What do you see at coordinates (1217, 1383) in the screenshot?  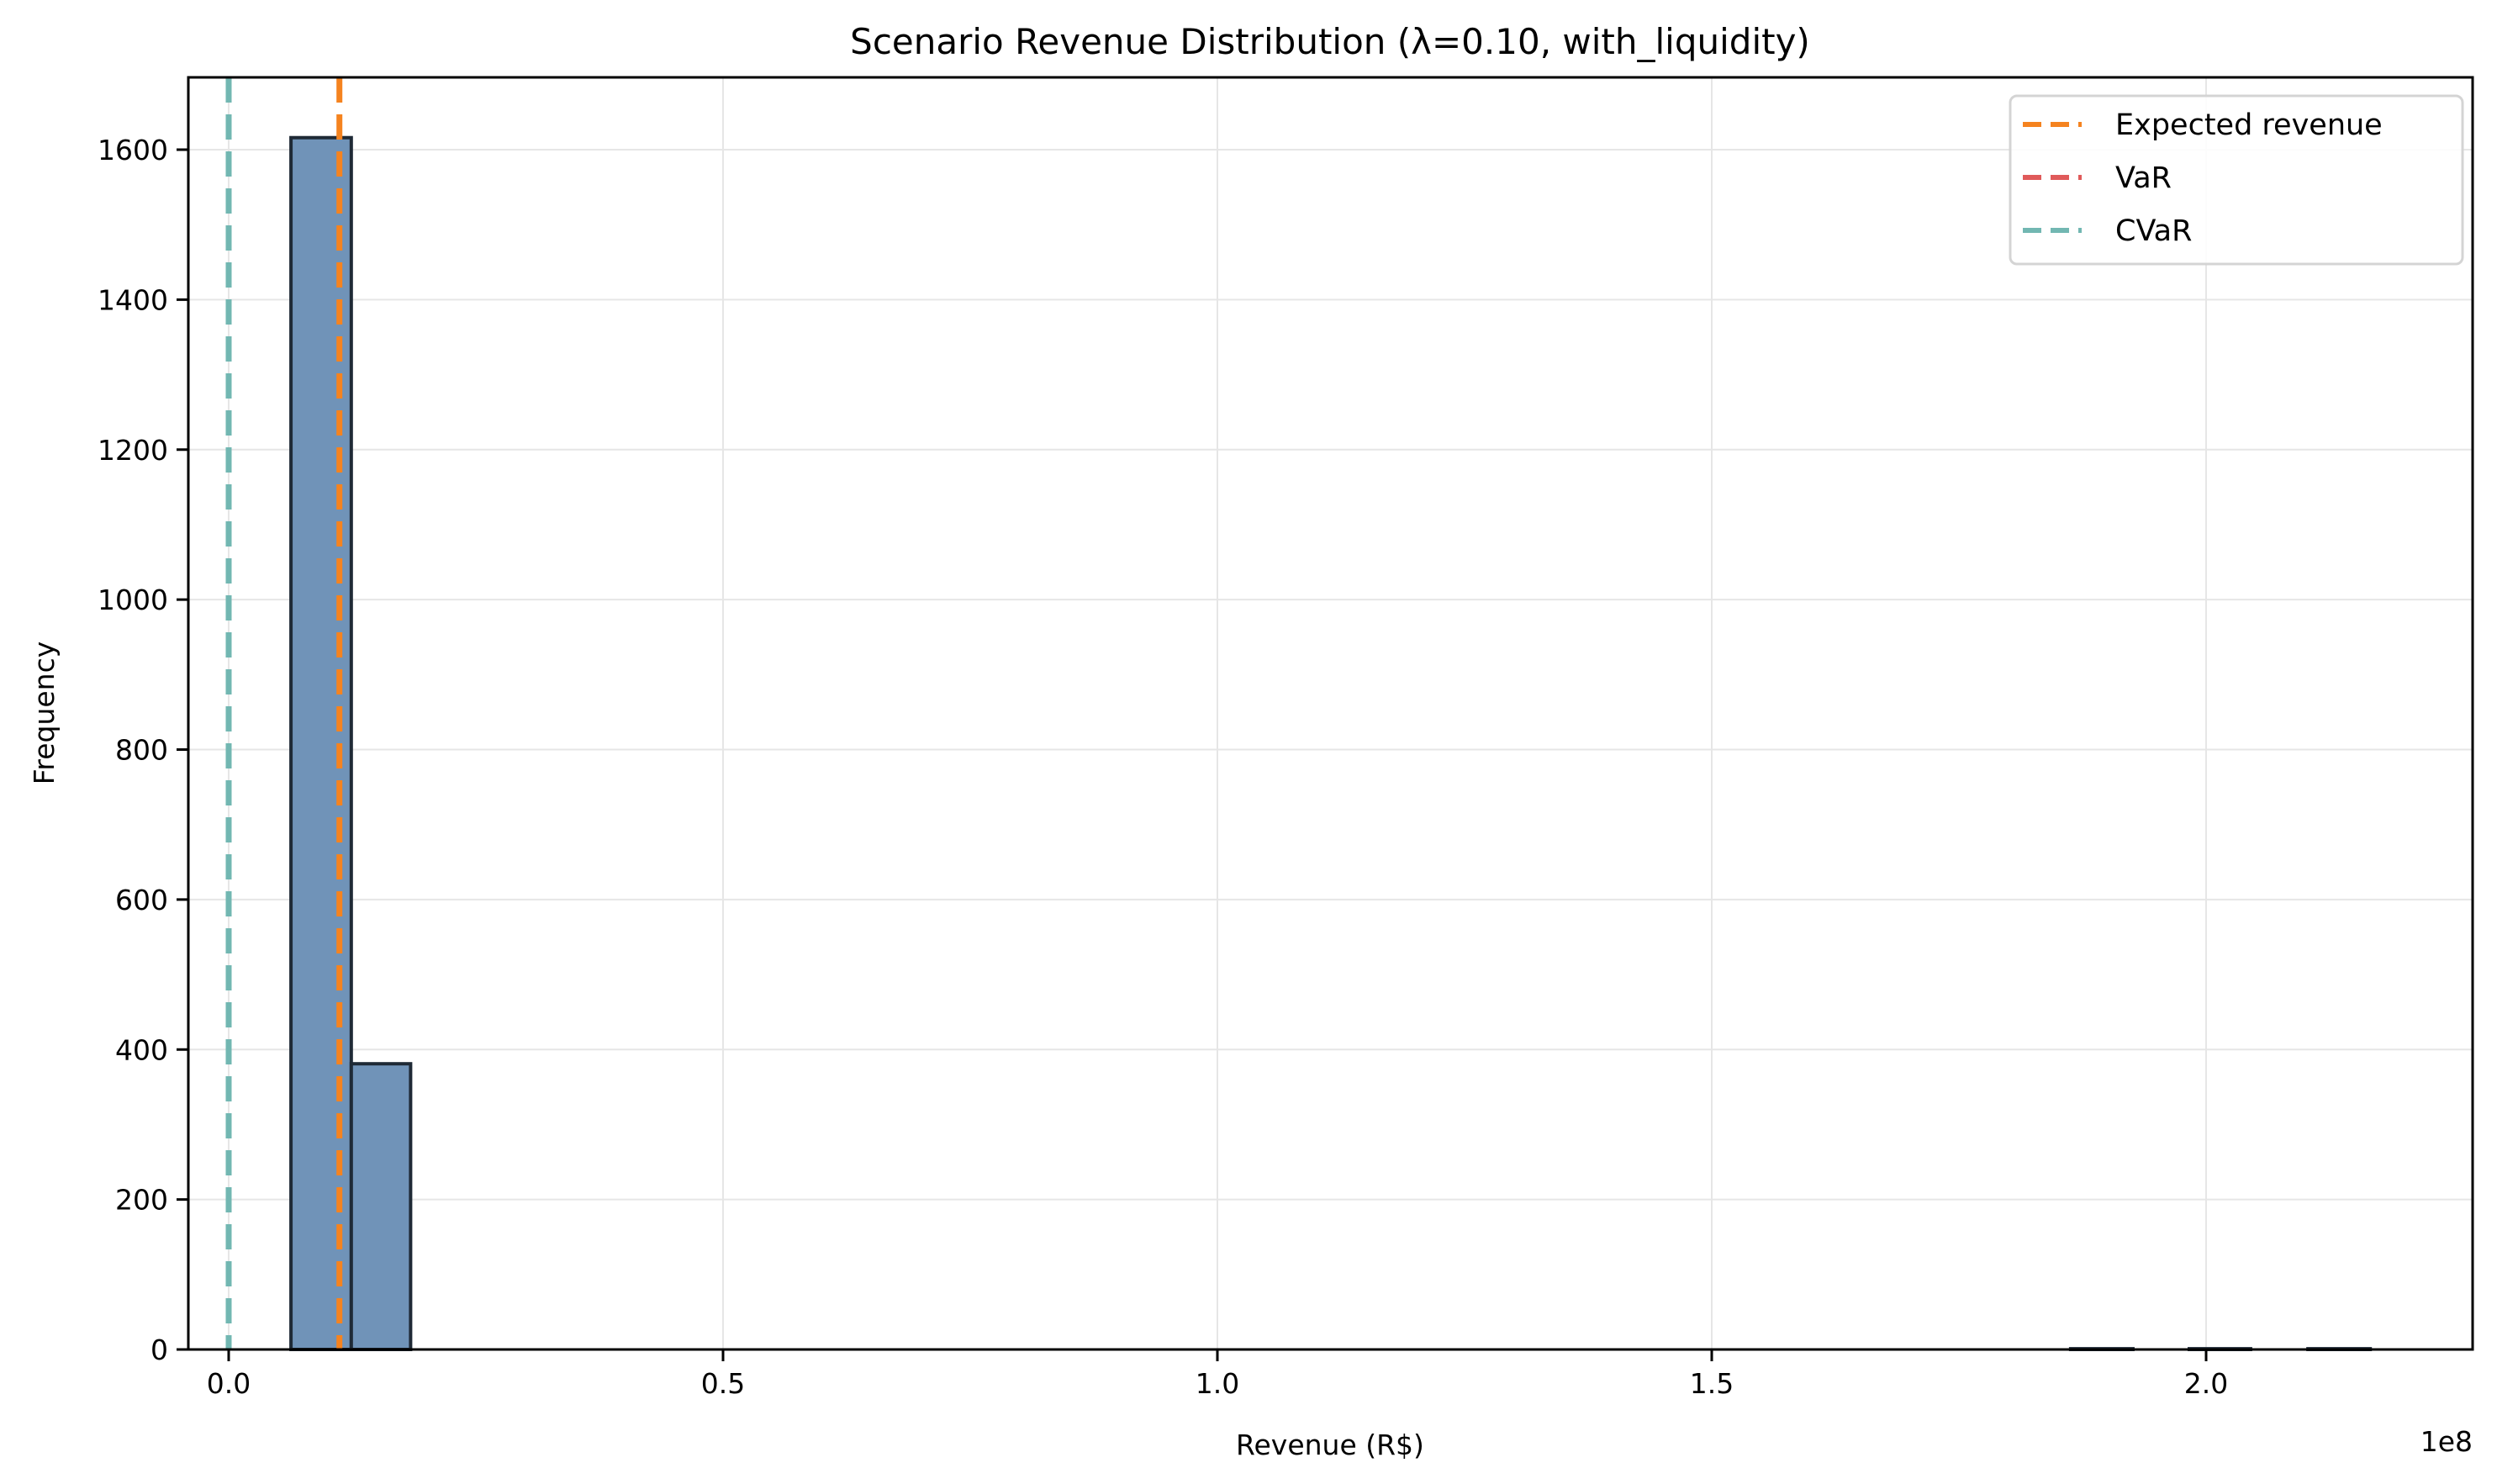 I see `x-tick-label: 1.0` at bounding box center [1217, 1383].